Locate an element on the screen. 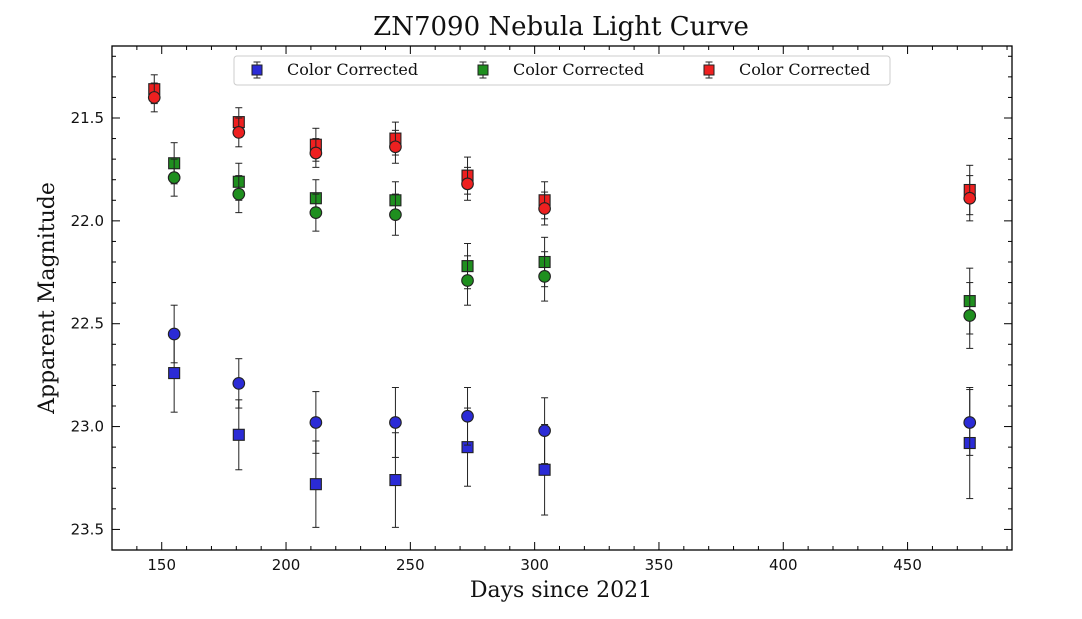  y-tick-label: 23.0 is located at coordinates (87, 427).